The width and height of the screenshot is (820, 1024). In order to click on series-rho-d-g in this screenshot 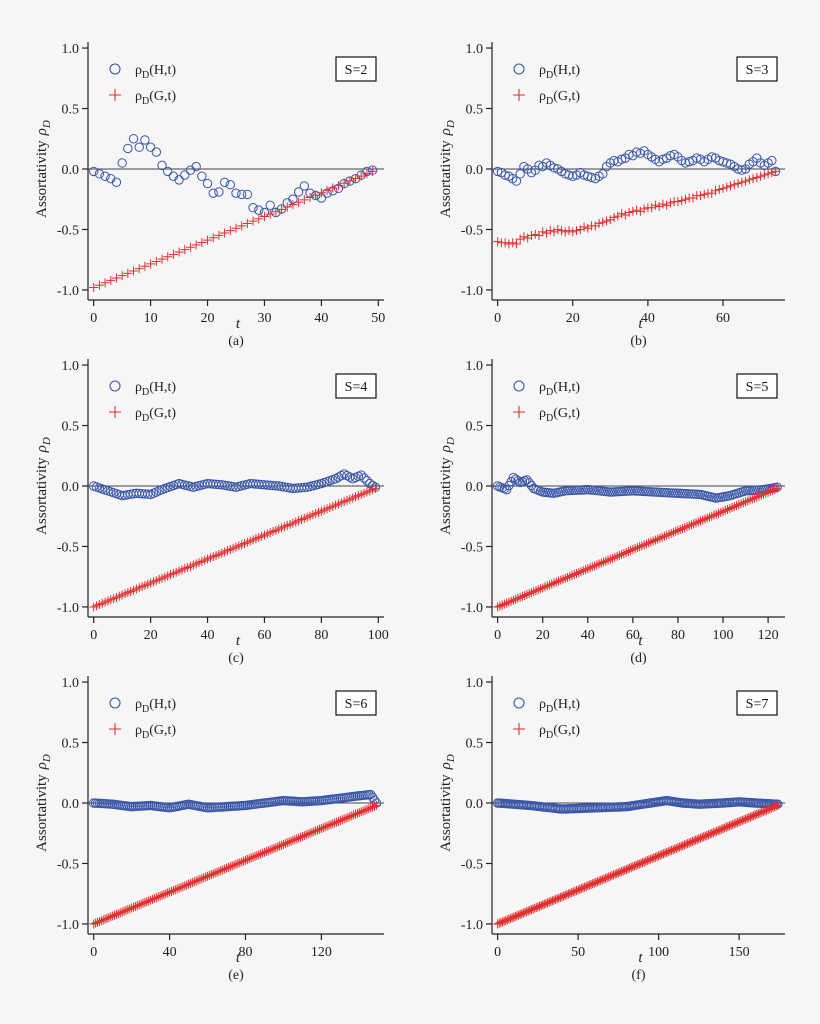, I will do `click(233, 229)`.